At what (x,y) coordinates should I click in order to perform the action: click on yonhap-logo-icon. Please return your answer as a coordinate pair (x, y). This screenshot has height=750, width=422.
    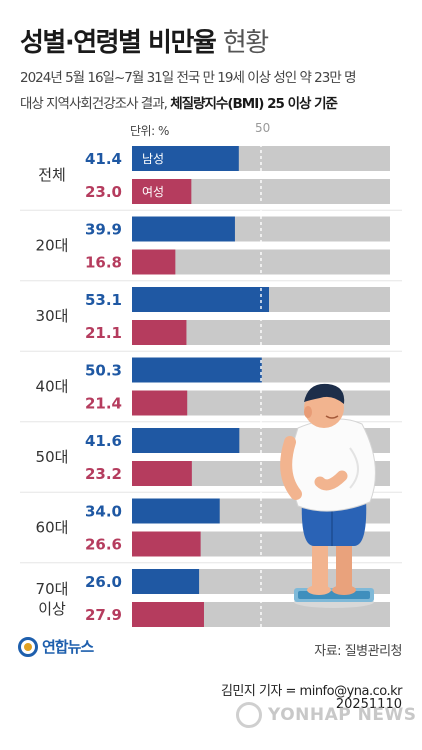
    Looking at the image, I should click on (28, 646).